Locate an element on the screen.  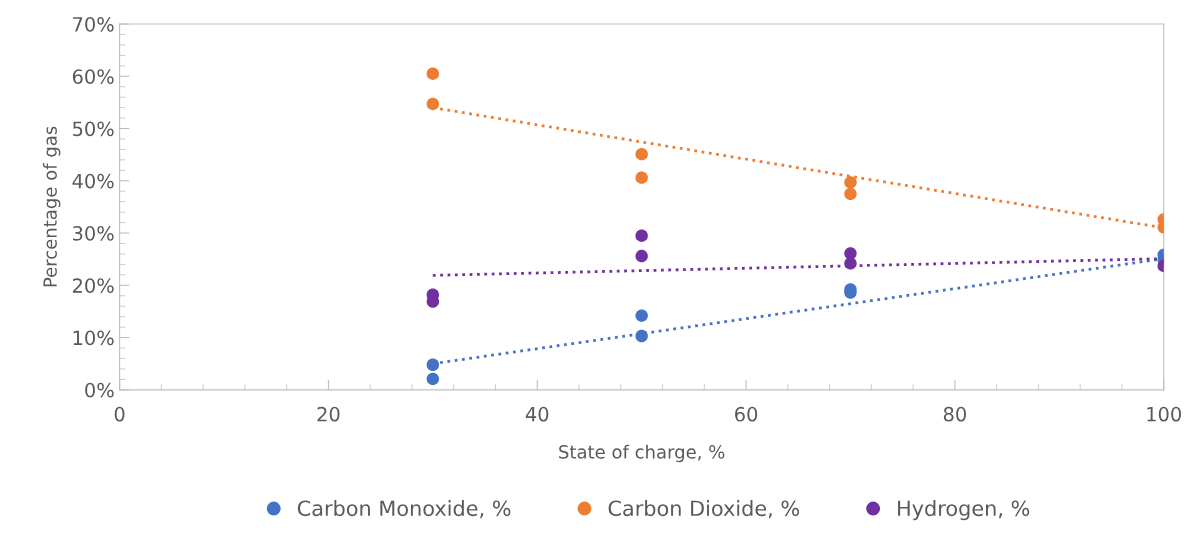
y-tick-label: 20% is located at coordinates (93, 285).